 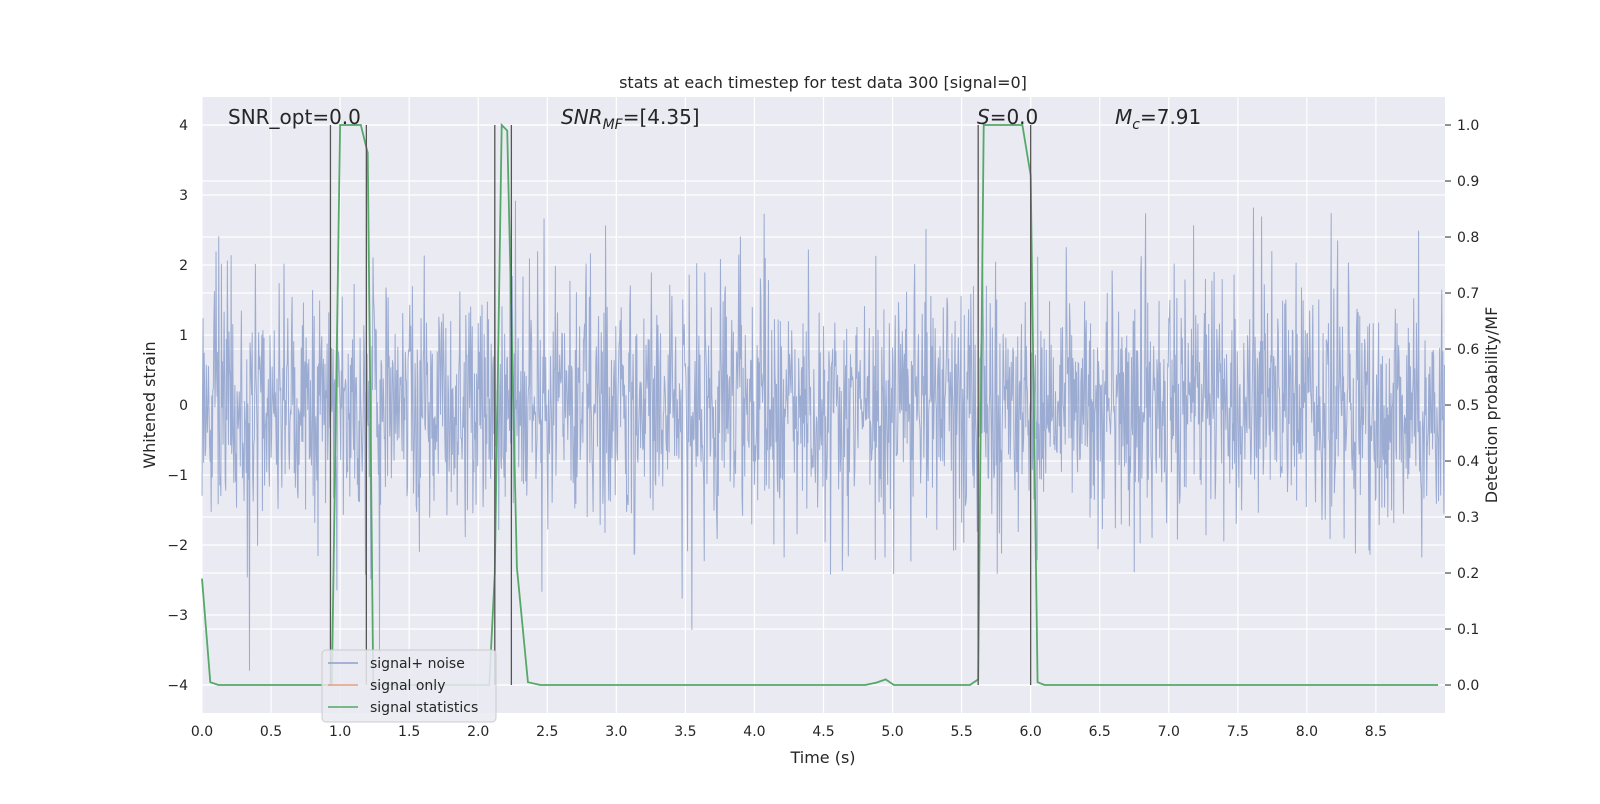 I want to click on legend-label-signal-noise: signal+ noise, so click(x=417, y=664).